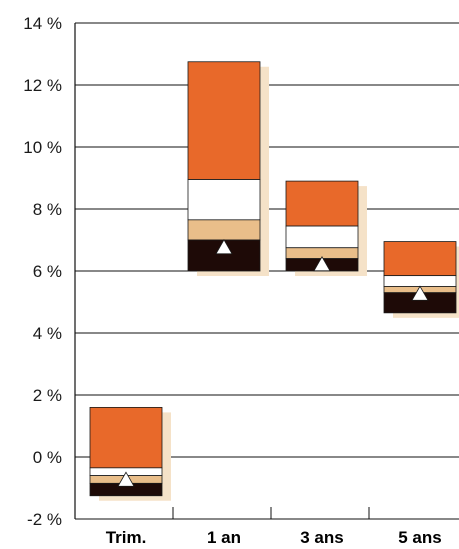  Describe the element at coordinates (419, 537) in the screenshot. I see `x-category-label: 5 ans` at that location.